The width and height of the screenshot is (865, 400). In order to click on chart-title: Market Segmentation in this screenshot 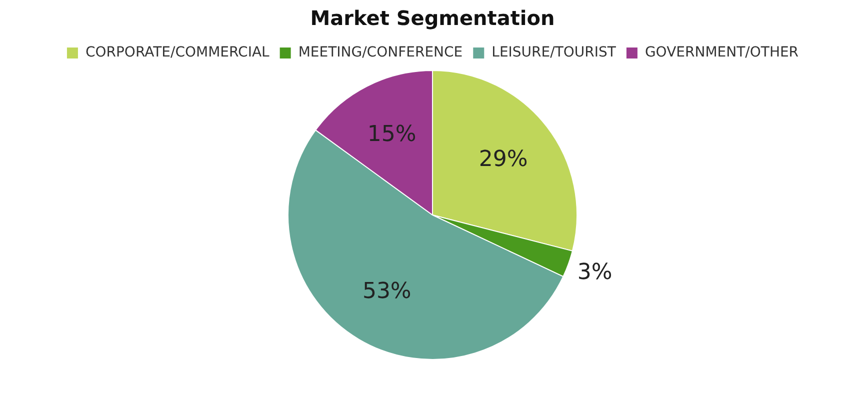, I will do `click(432, 18)`.